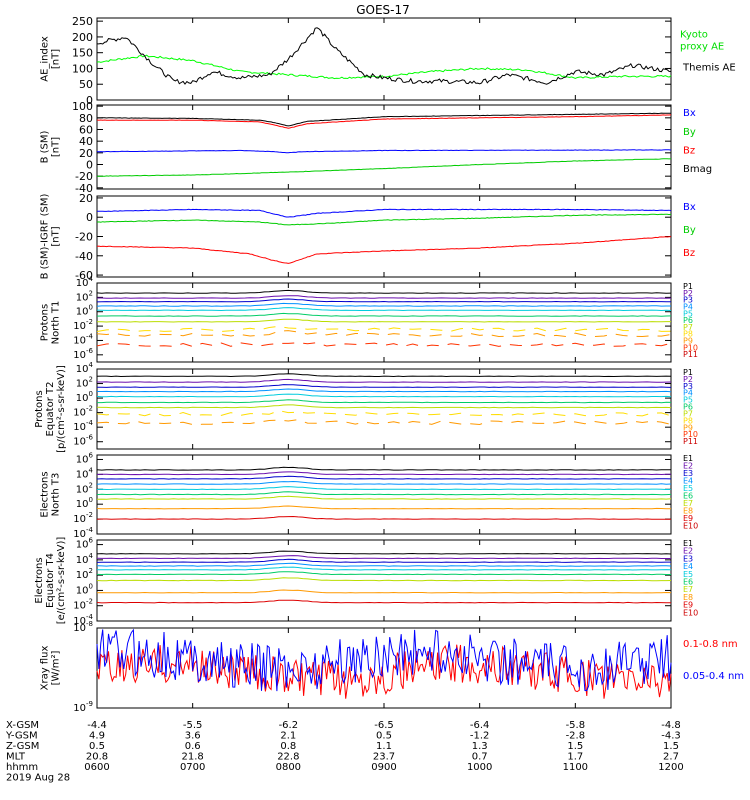 The height and width of the screenshot is (800, 750). What do you see at coordinates (688, 300) in the screenshot?
I see `legend-P3: P3` at bounding box center [688, 300].